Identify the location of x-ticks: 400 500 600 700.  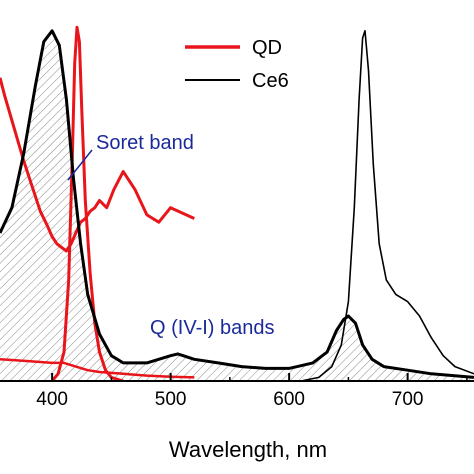
(252, 391).